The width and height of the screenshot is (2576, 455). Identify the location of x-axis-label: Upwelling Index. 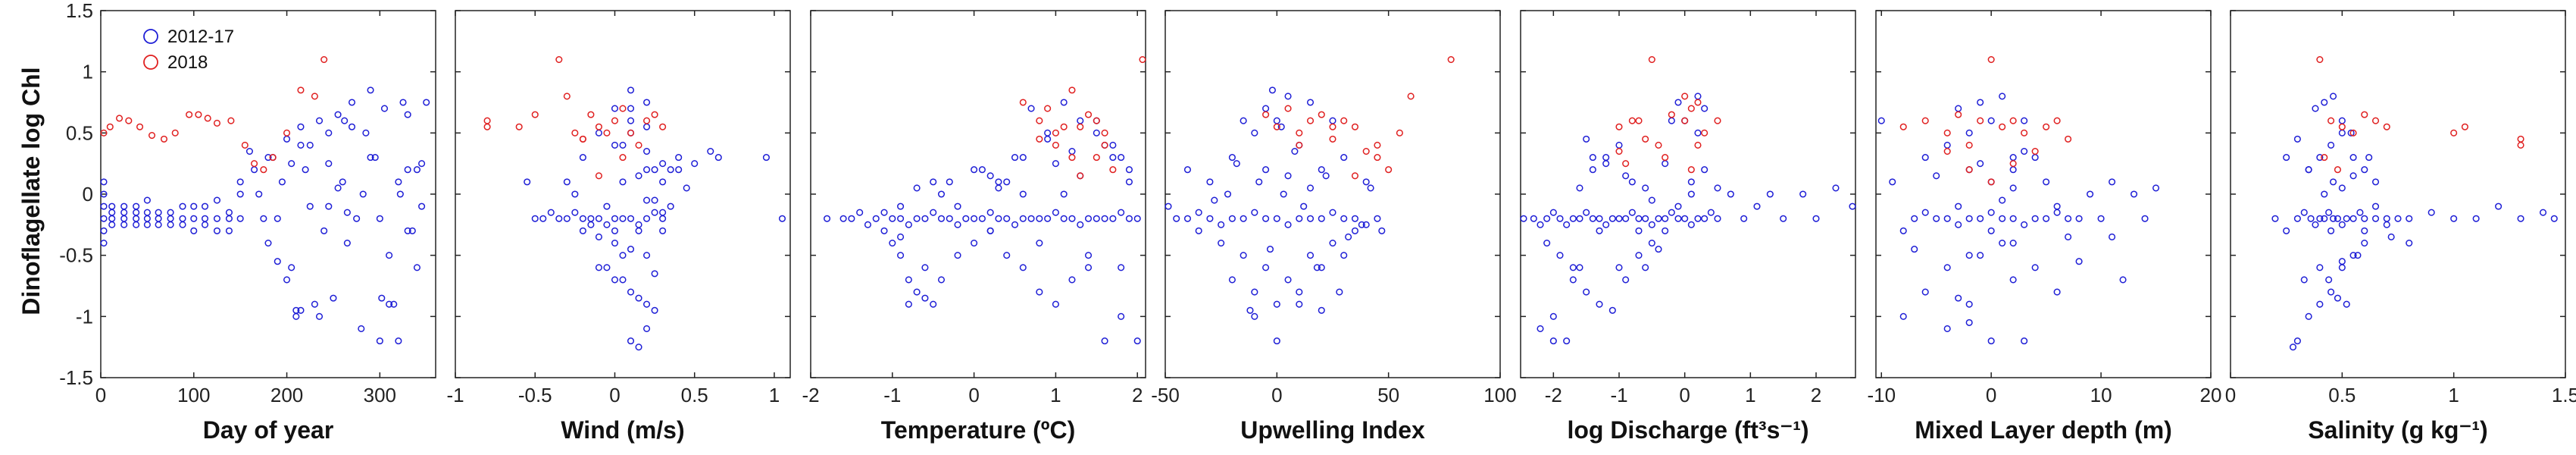
(1332, 430).